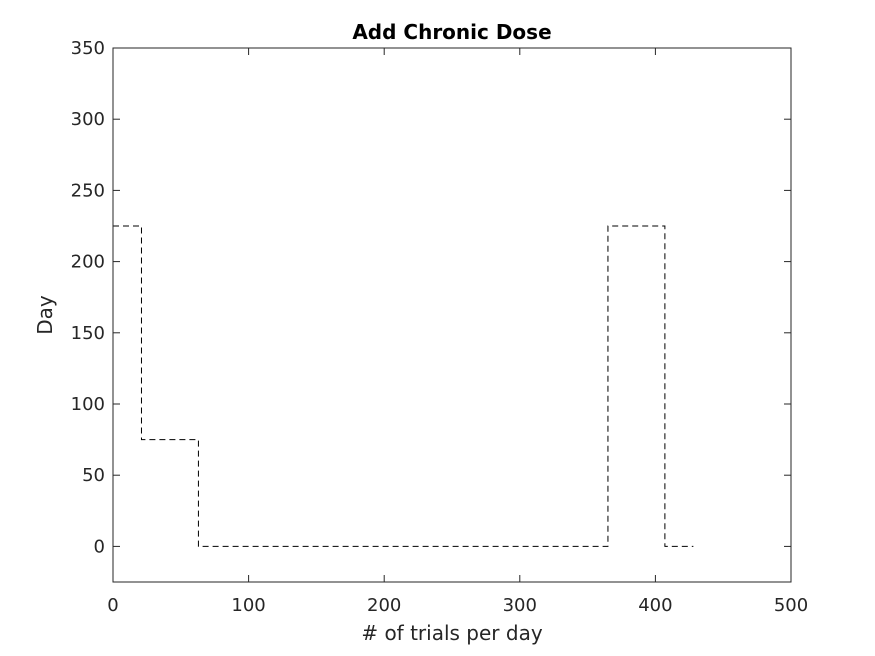 The height and width of the screenshot is (656, 875). What do you see at coordinates (99, 546) in the screenshot?
I see `y-tick-label: 0` at bounding box center [99, 546].